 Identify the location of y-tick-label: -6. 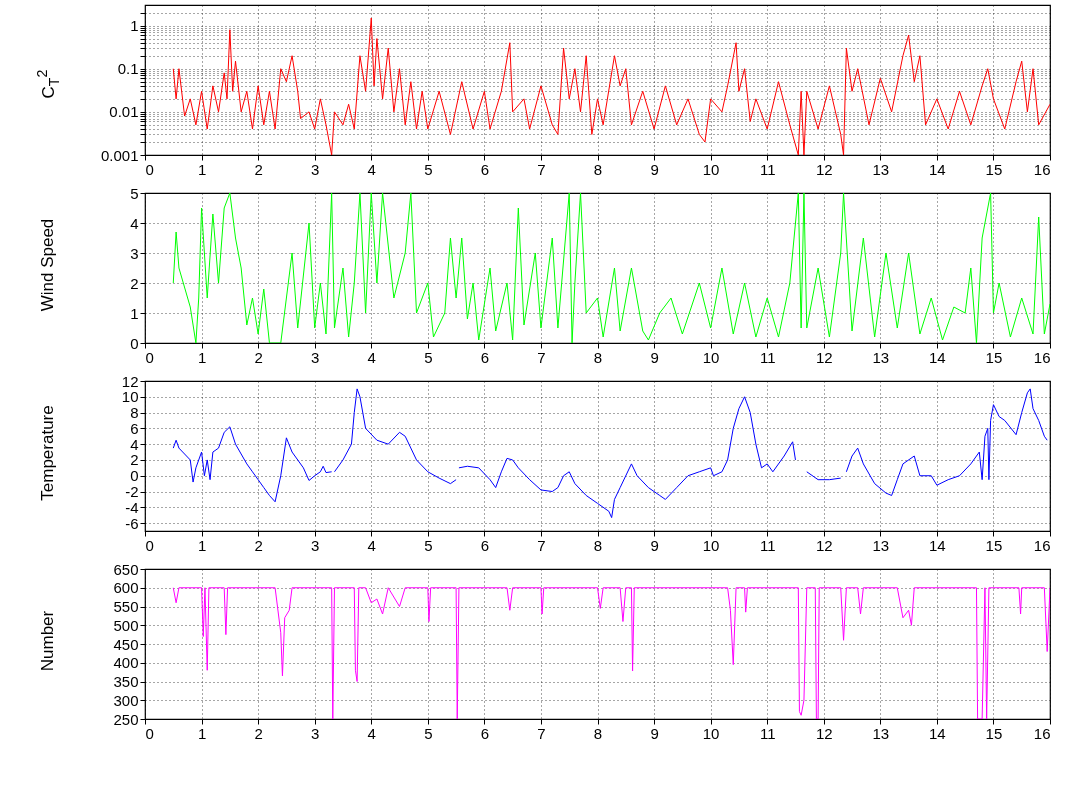
(132, 523).